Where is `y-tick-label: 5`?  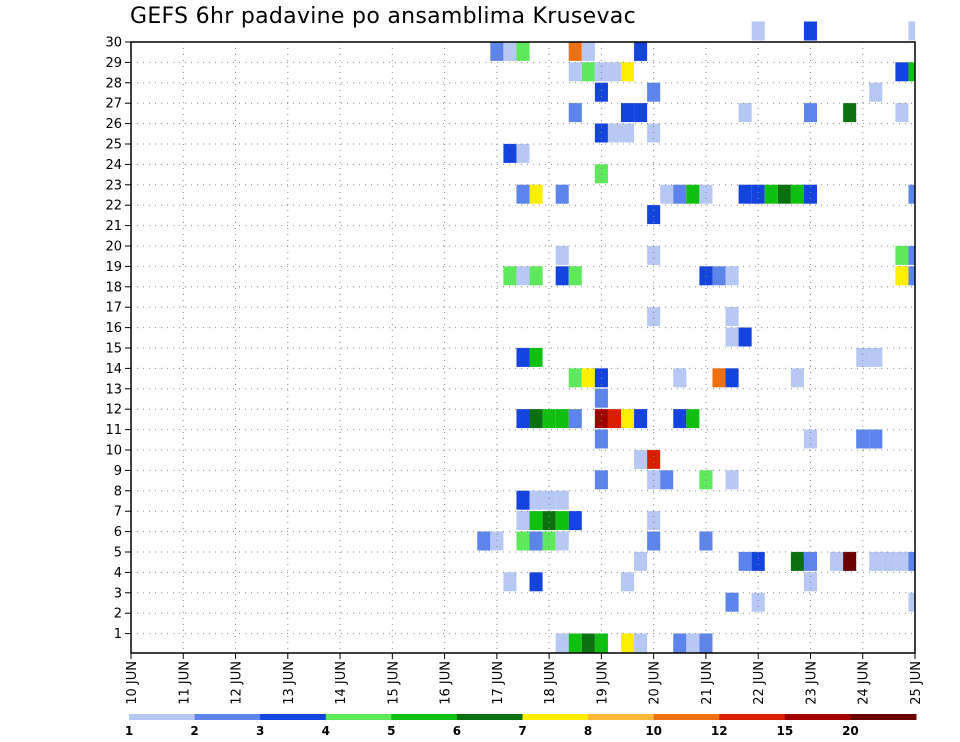
y-tick-label: 5 is located at coordinates (118, 553).